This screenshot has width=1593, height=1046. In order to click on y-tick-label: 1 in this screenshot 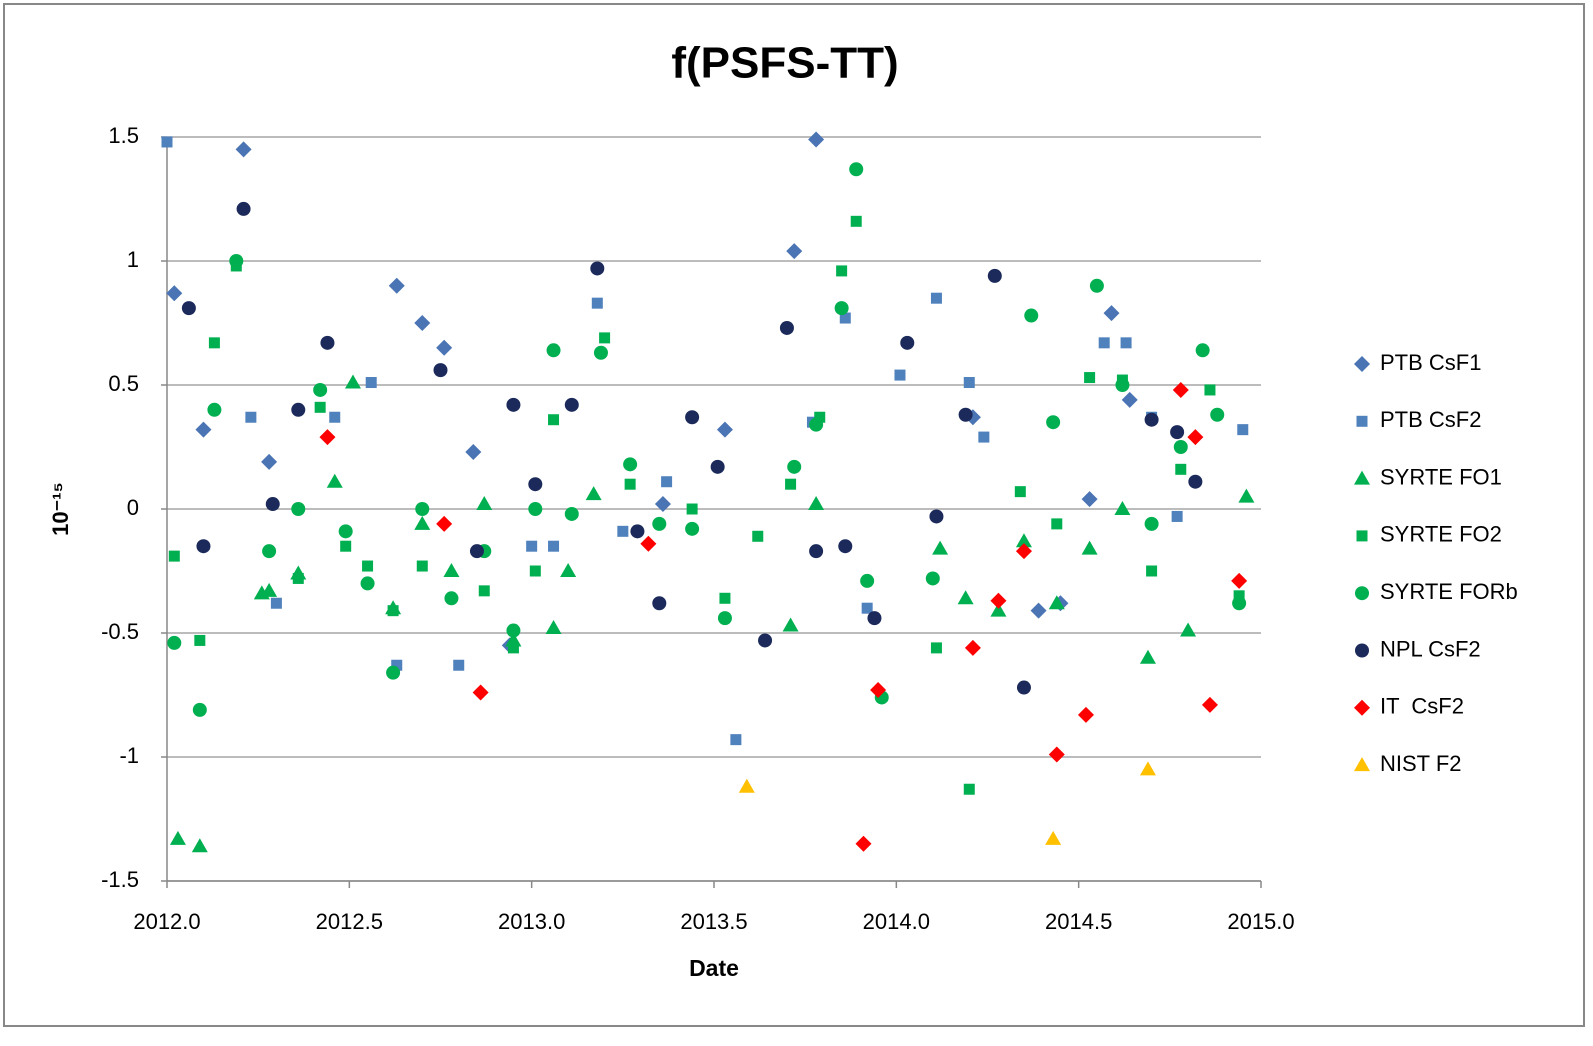, I will do `click(133, 259)`.